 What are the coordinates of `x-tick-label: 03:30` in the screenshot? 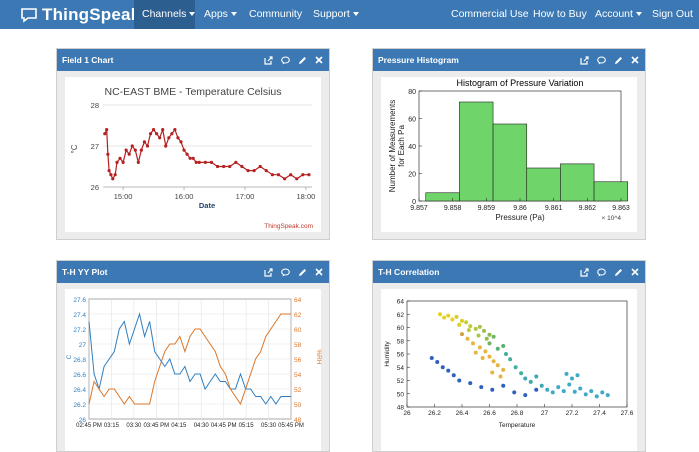 It's located at (134, 426).